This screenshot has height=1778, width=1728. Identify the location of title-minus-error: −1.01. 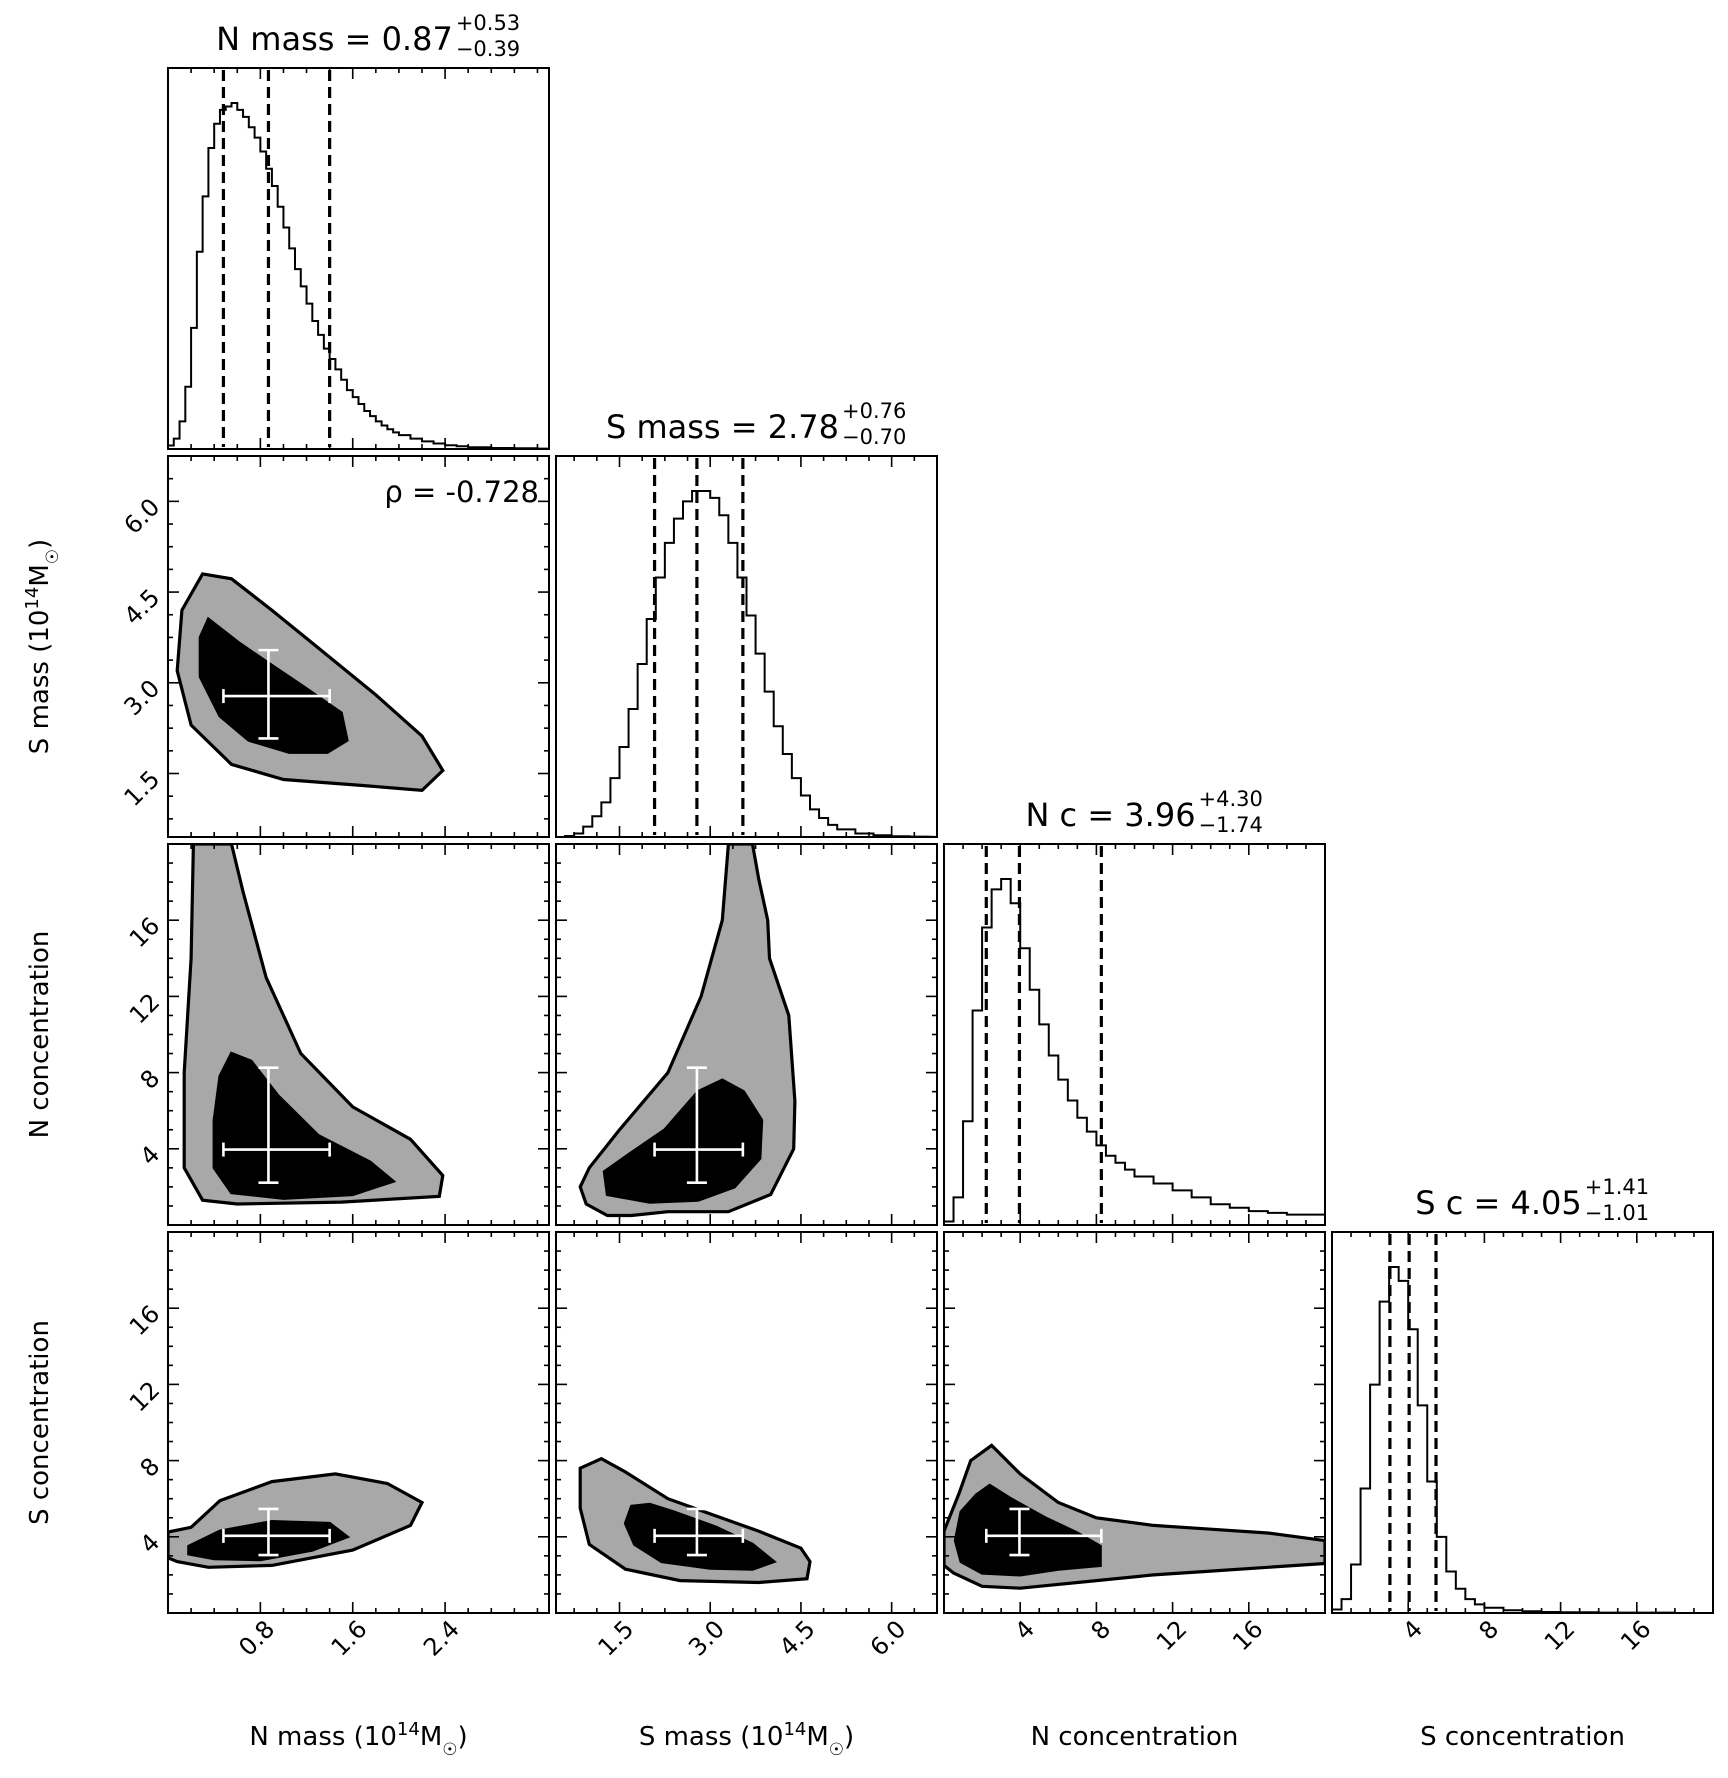
(1617, 1213).